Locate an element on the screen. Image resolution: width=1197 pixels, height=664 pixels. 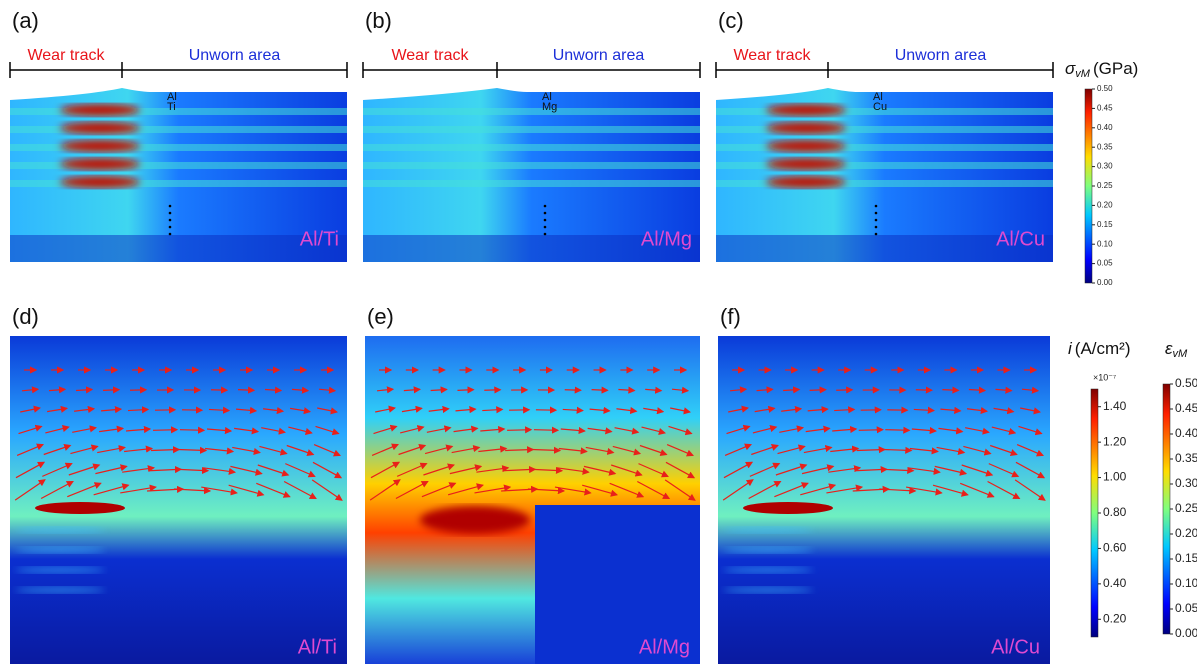
material-label: Al/Ti is located at coordinates (319, 239).